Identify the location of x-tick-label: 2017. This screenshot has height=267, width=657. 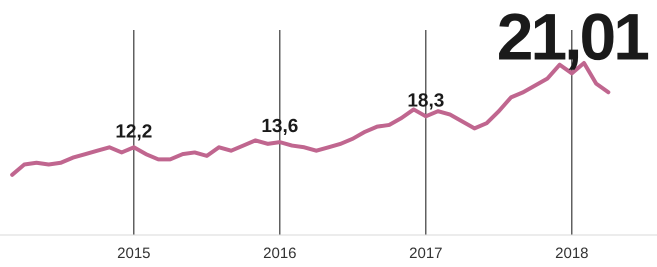
(426, 253).